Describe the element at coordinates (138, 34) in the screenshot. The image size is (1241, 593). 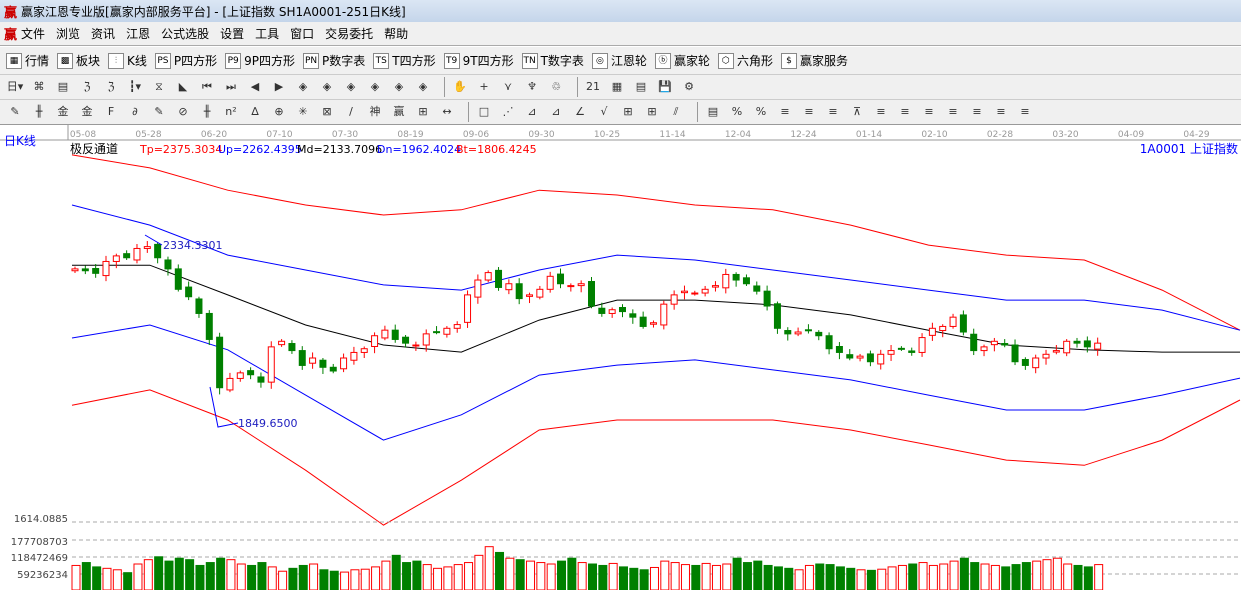
I see `menu-item: 江恩` at that location.